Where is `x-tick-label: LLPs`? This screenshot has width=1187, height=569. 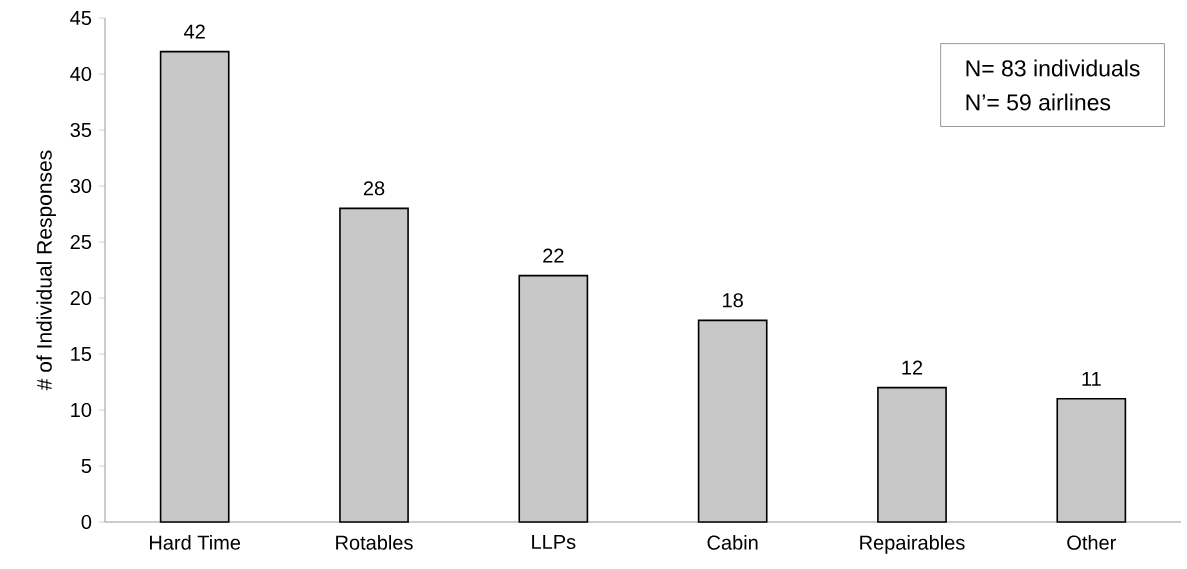
x-tick-label: LLPs is located at coordinates (554, 542).